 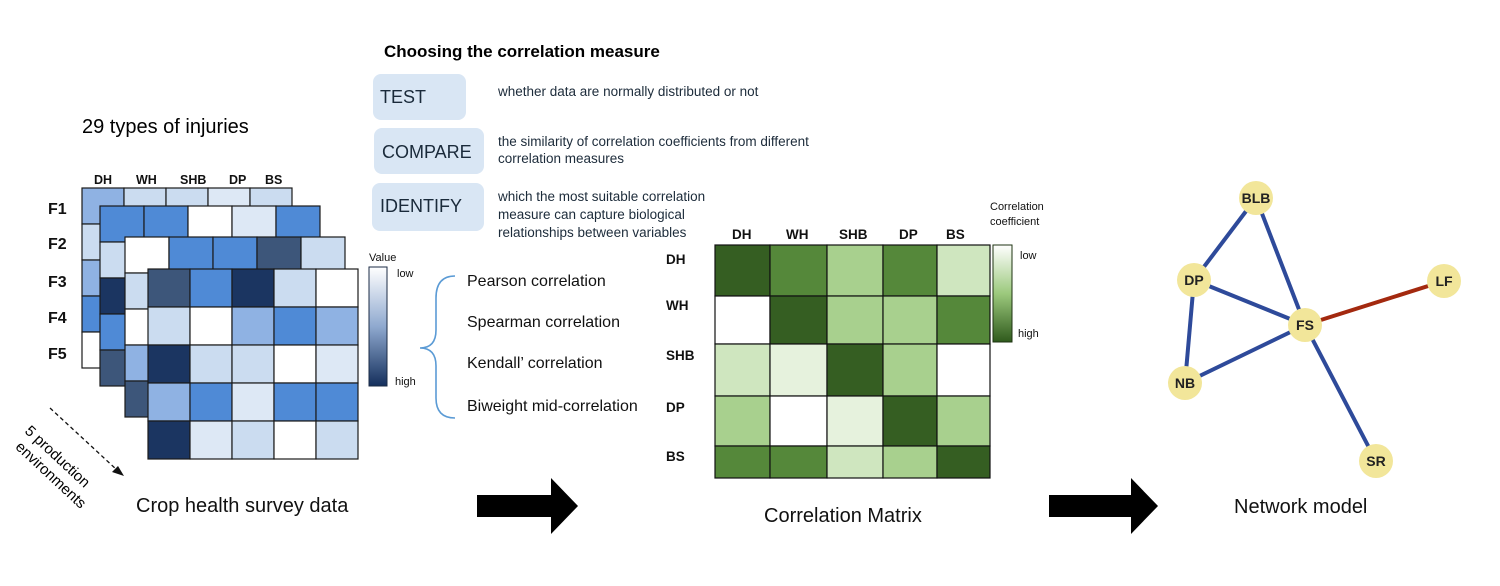 What do you see at coordinates (552, 406) in the screenshot?
I see `measure-item: Biweight mid-correlation` at bounding box center [552, 406].